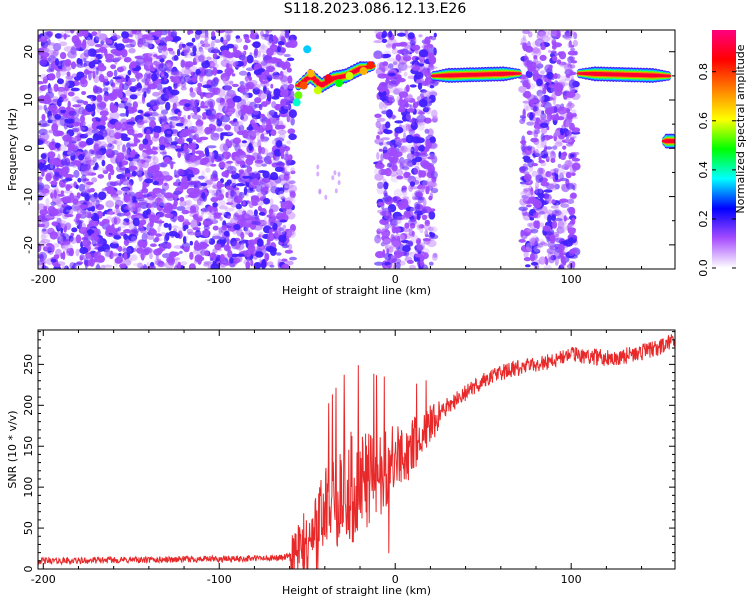 This screenshot has width=750, height=600. I want to click on feature-cell, so click(338, 83).